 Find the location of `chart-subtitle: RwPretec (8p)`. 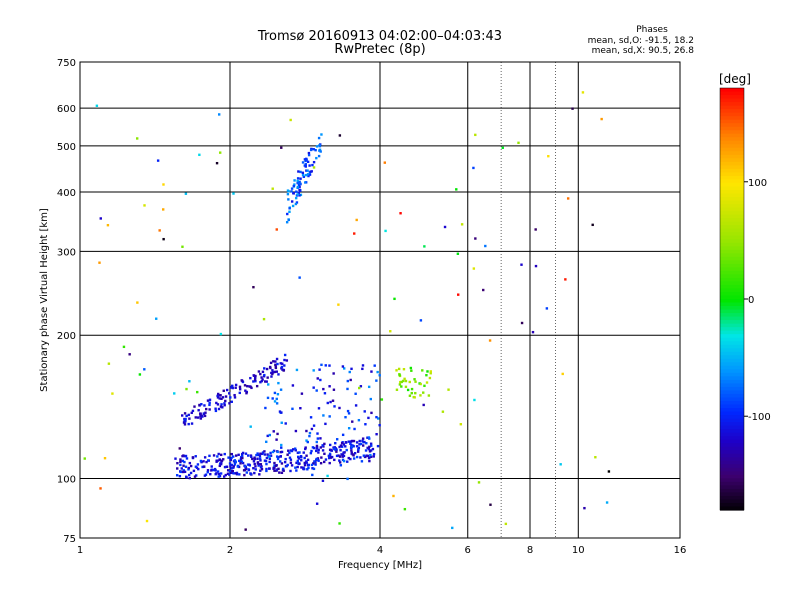

chart-subtitle: RwPretec (8p) is located at coordinates (379, 49).